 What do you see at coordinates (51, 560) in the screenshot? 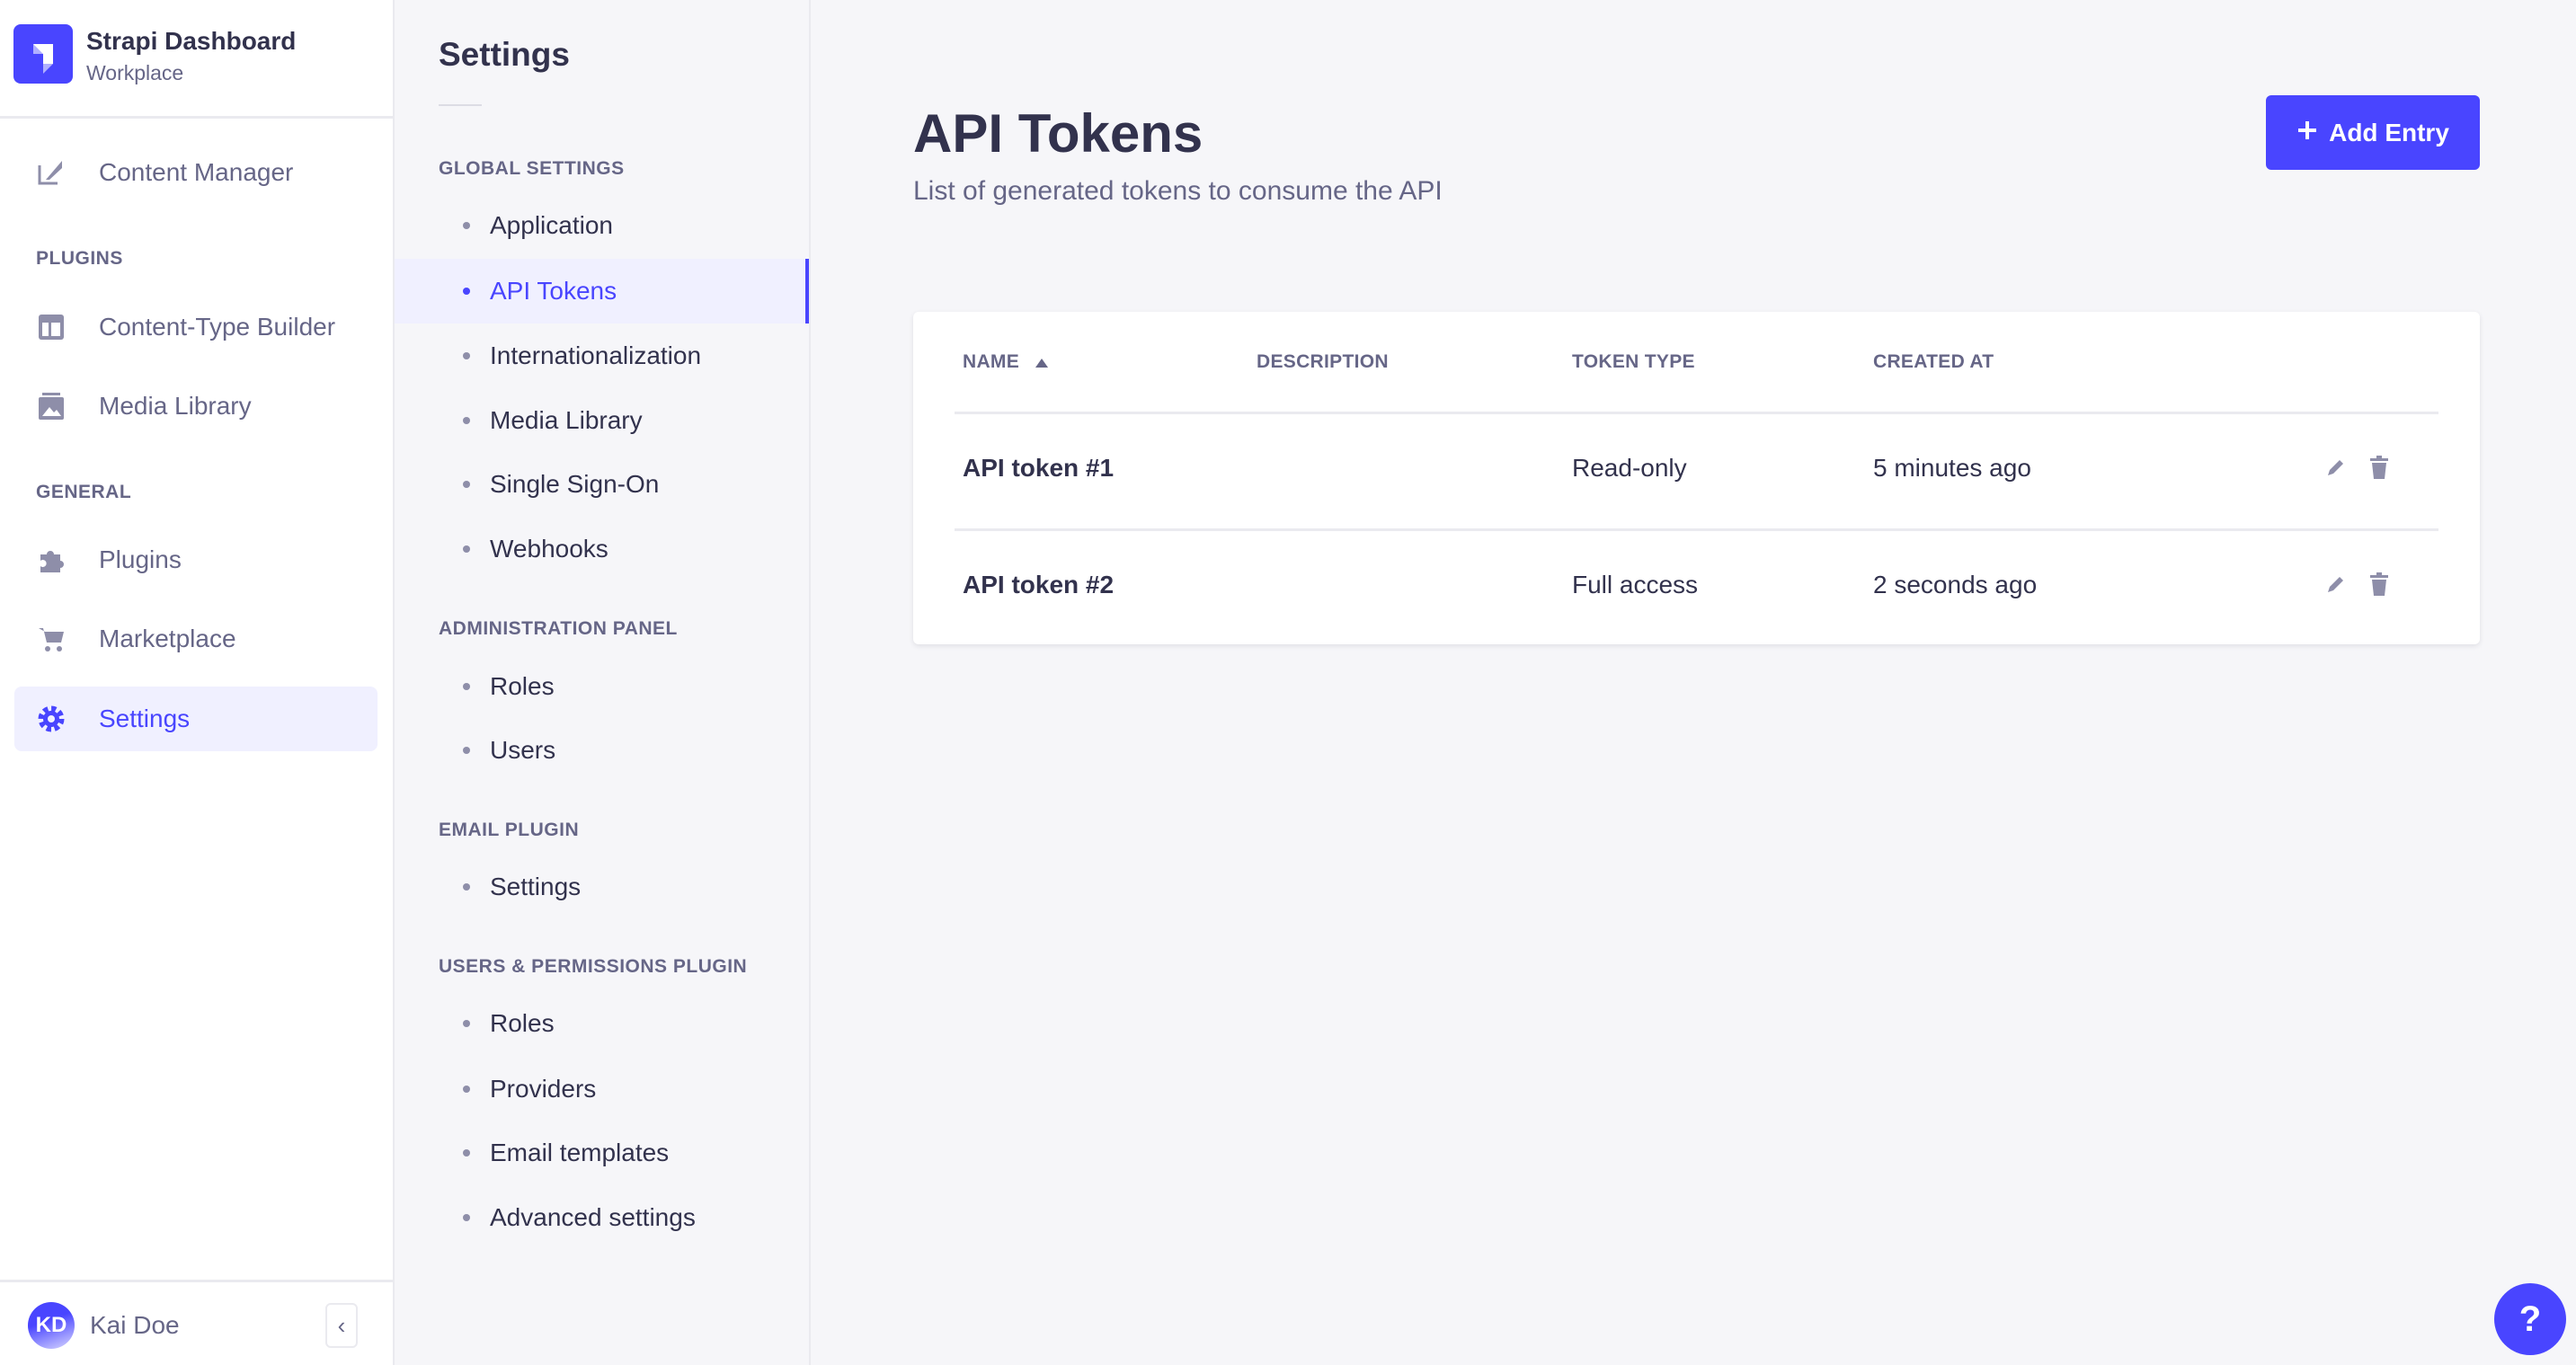
I see `puzzle-icon` at bounding box center [51, 560].